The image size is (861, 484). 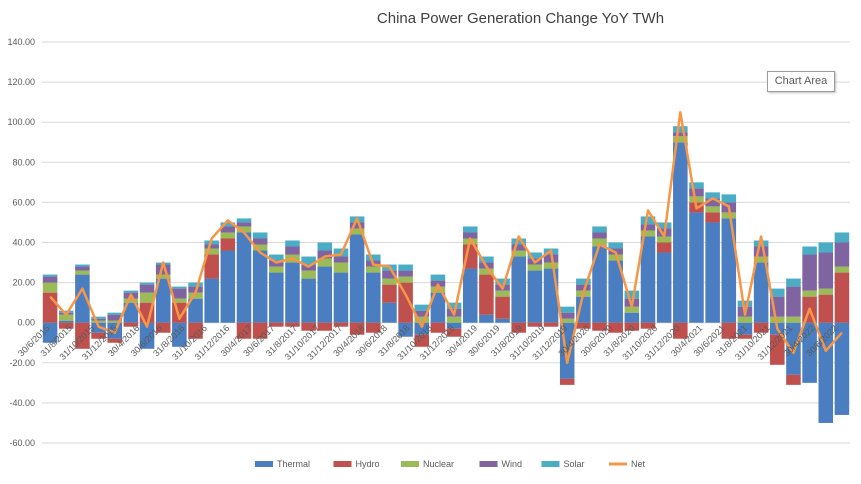 What do you see at coordinates (21, 122) in the screenshot?
I see `y-tick-label: 100.00` at bounding box center [21, 122].